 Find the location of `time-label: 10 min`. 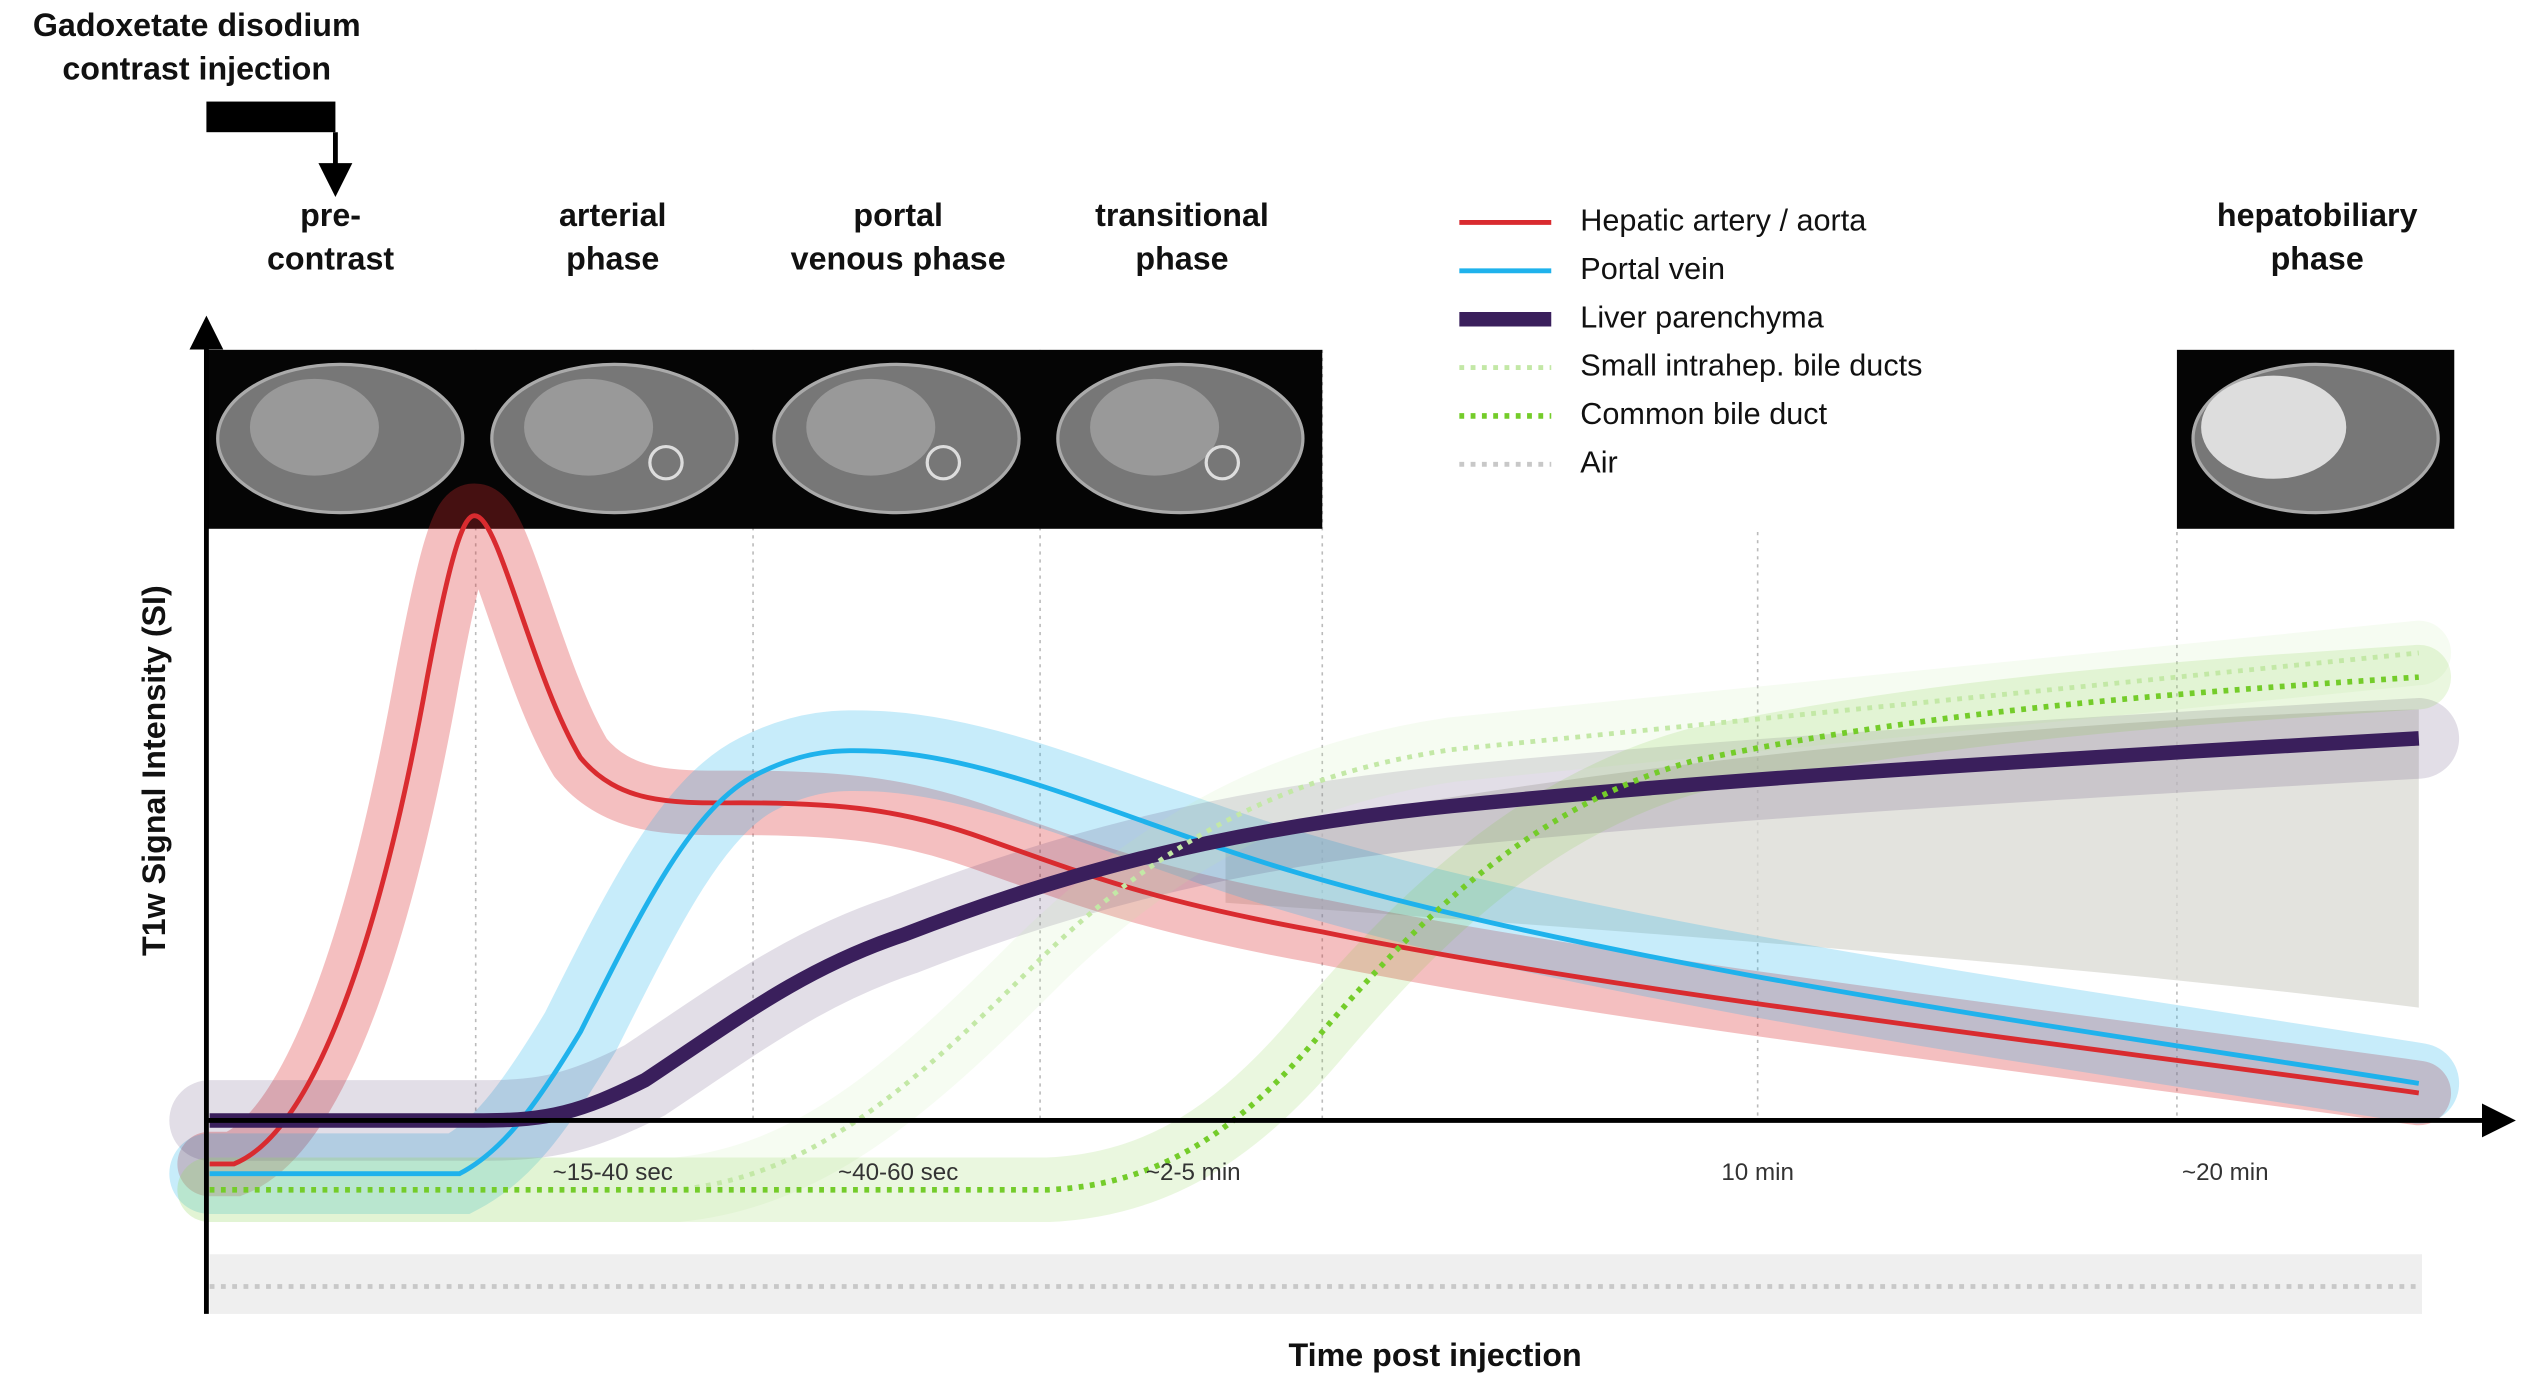

time-label: 10 min is located at coordinates (1757, 1172).